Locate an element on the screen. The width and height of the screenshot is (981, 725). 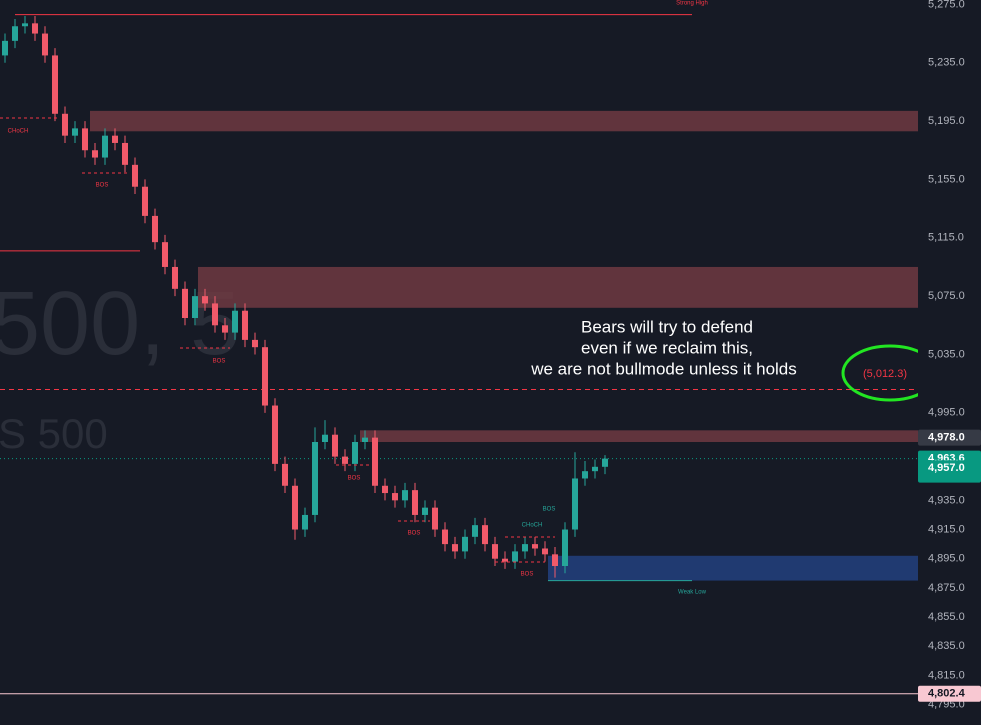
annotation-line: we are not bullmode unless it holds is located at coordinates (663, 368).